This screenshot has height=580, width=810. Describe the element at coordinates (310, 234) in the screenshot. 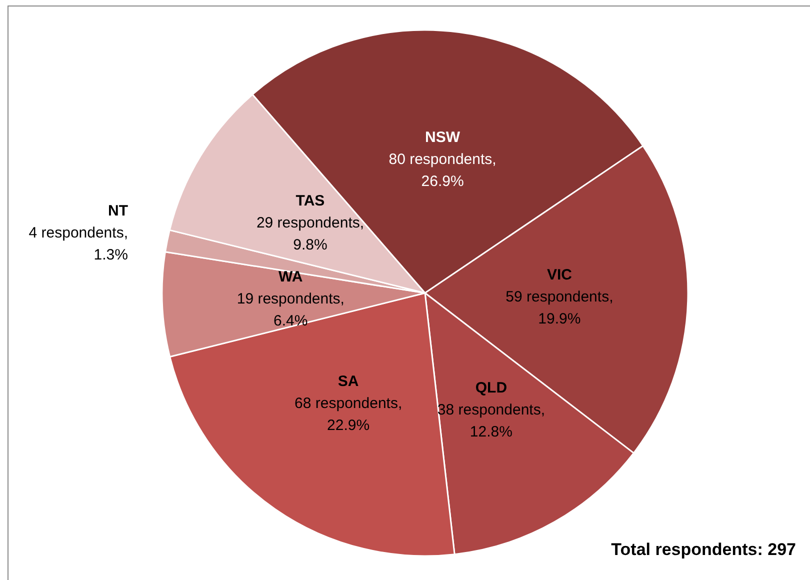

I see `data-label: 29 respondents, 9.8%` at that location.